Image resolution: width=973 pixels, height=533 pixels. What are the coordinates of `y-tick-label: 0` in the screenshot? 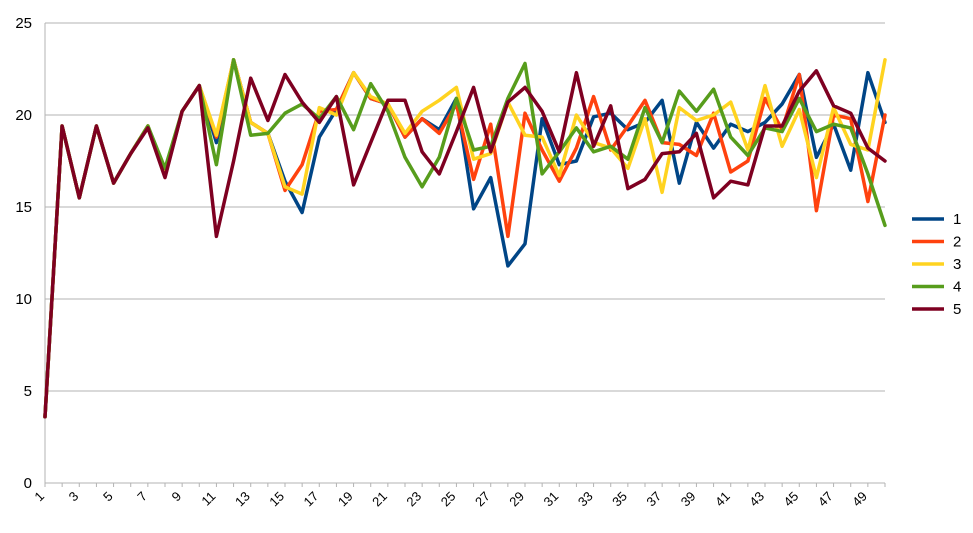 It's located at (28, 483).